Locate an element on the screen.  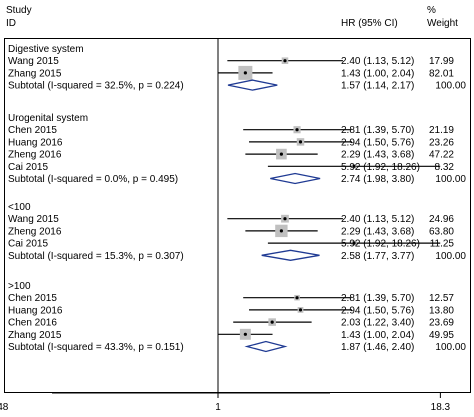
study-weight-text: 49.95 is located at coordinates (441, 335).